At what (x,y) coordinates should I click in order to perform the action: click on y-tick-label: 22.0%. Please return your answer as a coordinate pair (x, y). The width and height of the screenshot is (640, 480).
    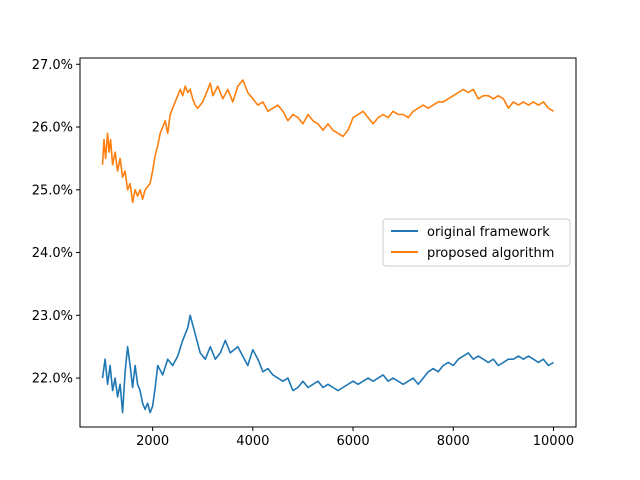
    Looking at the image, I should click on (52, 379).